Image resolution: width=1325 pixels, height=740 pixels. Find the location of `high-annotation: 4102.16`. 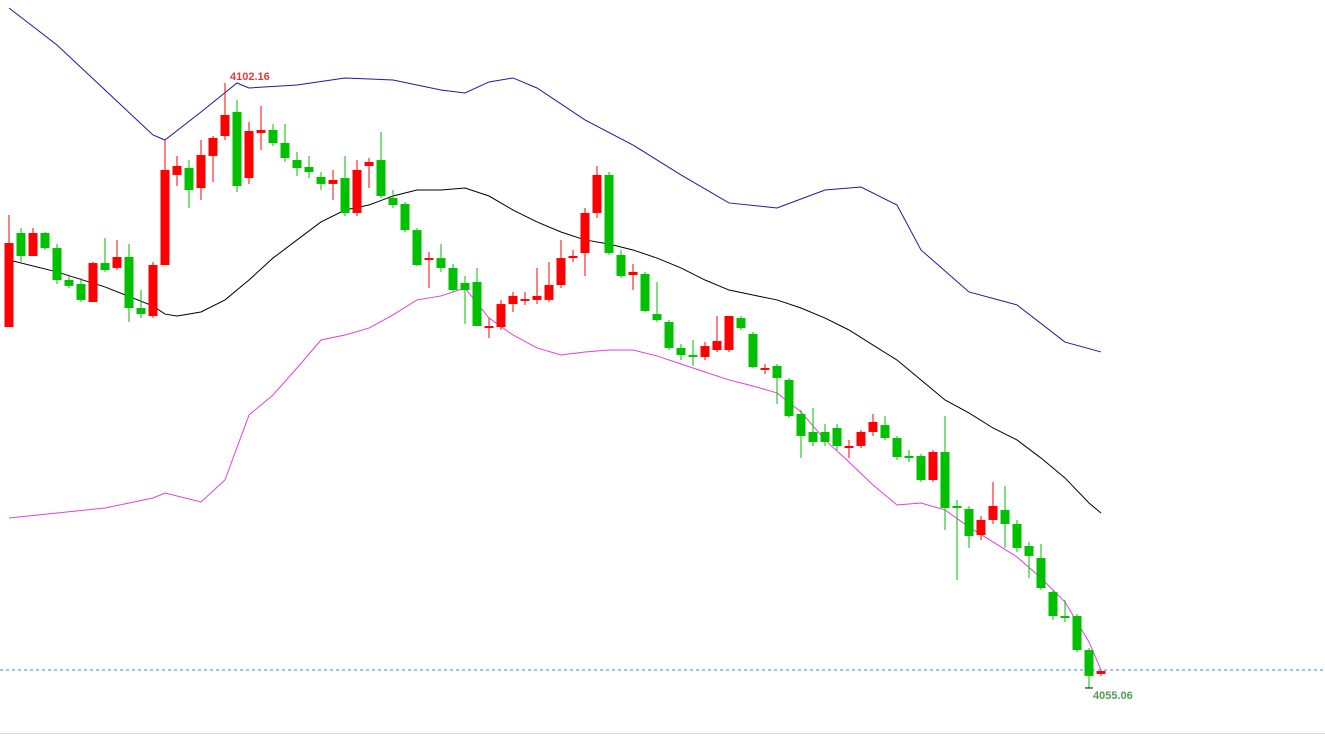

high-annotation: 4102.16 is located at coordinates (250, 77).